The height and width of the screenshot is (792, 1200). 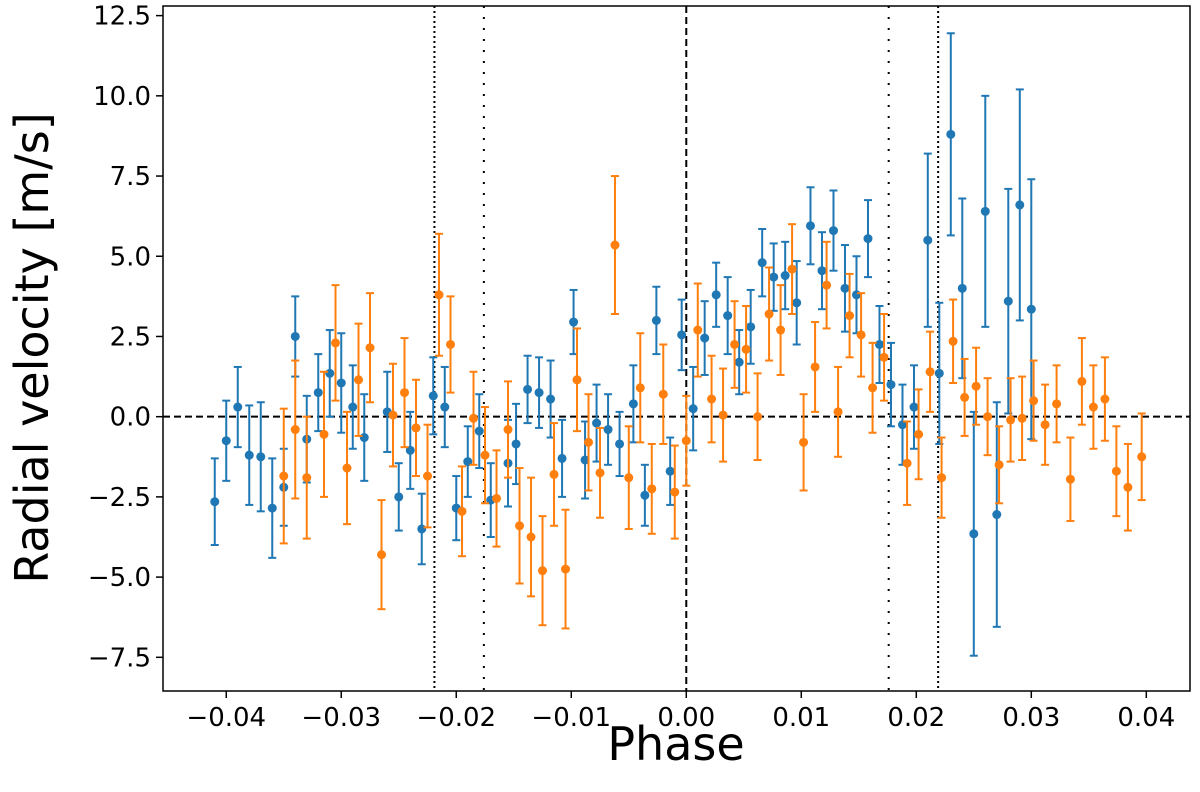 I want to click on y-tick-label: 5.0, so click(x=130, y=257).